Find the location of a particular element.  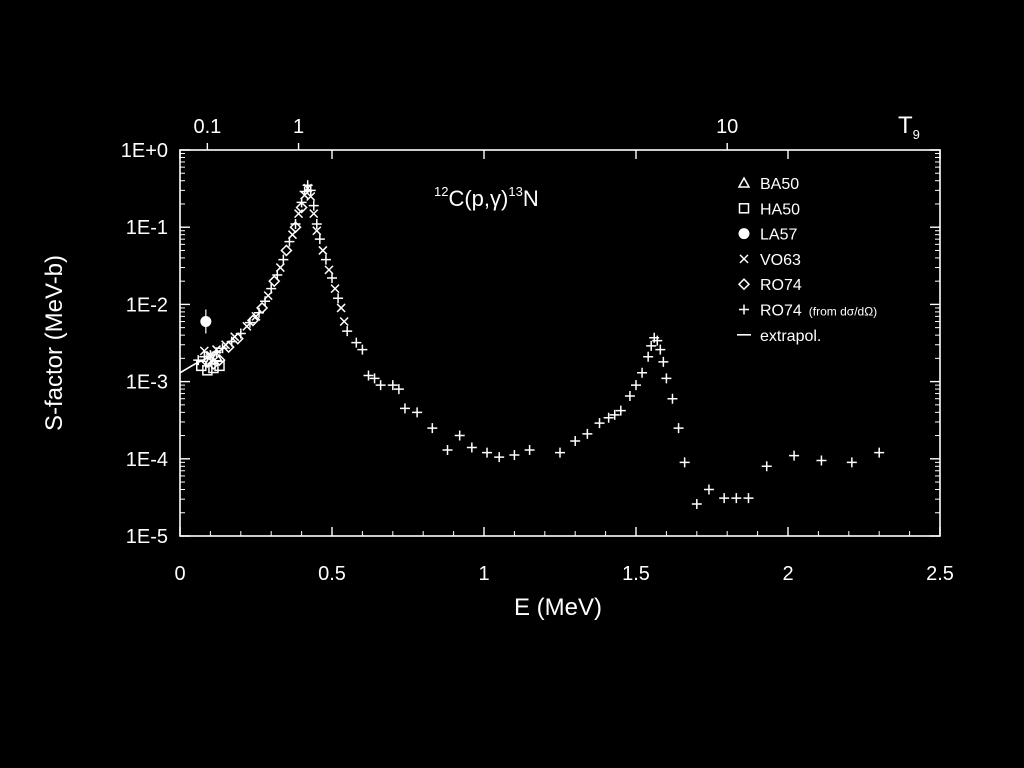

legend-marker-diamond is located at coordinates (744, 284).